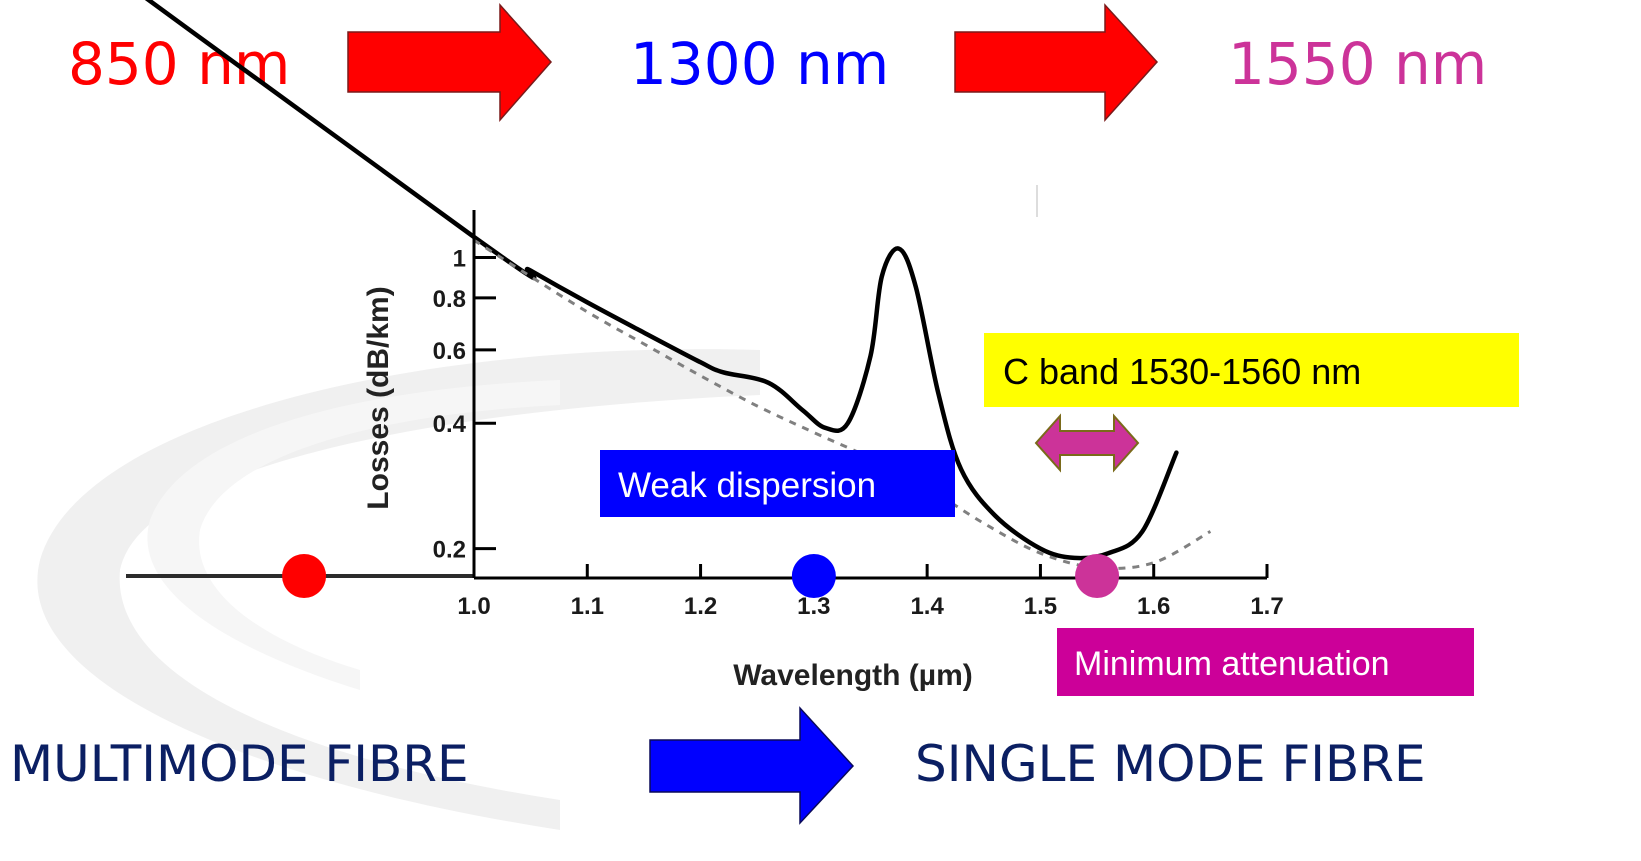 This screenshot has width=1641, height=861. What do you see at coordinates (1087, 443) in the screenshot?
I see `double-arrow-icon` at bounding box center [1087, 443].